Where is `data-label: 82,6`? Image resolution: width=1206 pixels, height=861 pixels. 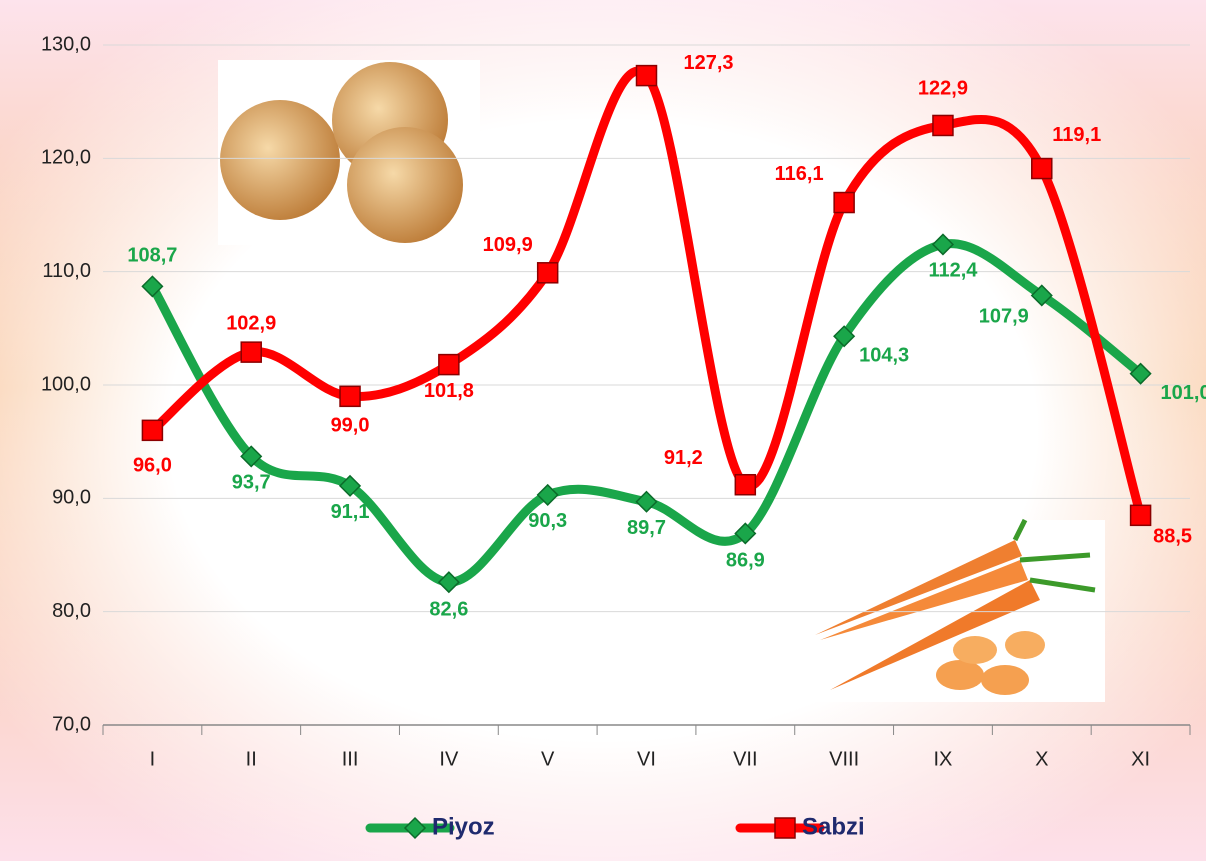 data-label: 82,6 is located at coordinates (448, 609).